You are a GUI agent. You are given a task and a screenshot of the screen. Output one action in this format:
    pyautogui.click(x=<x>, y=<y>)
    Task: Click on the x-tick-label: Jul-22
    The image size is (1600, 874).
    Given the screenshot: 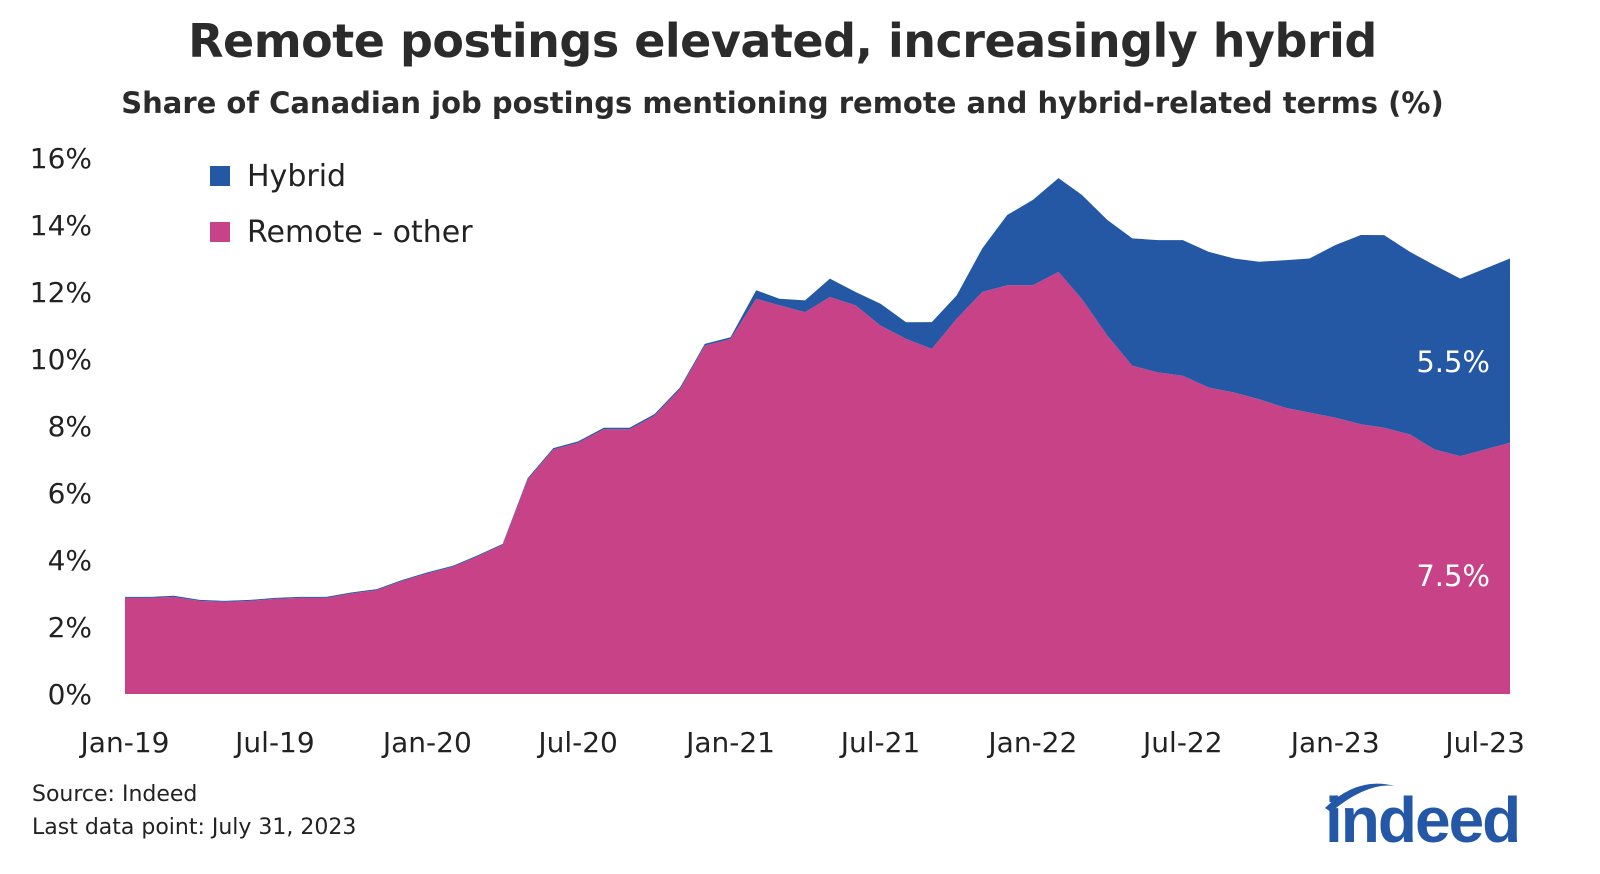 What is the action you would take?
    pyautogui.click(x=1182, y=742)
    